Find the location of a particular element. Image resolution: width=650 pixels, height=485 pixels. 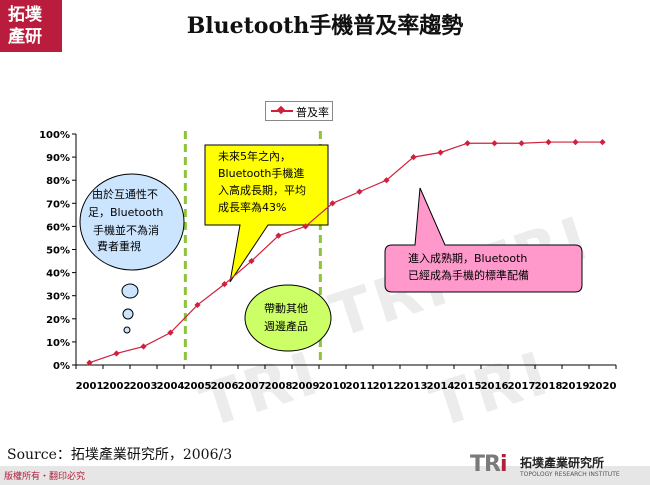

y-tick-label: 50% is located at coordinates (58, 251).